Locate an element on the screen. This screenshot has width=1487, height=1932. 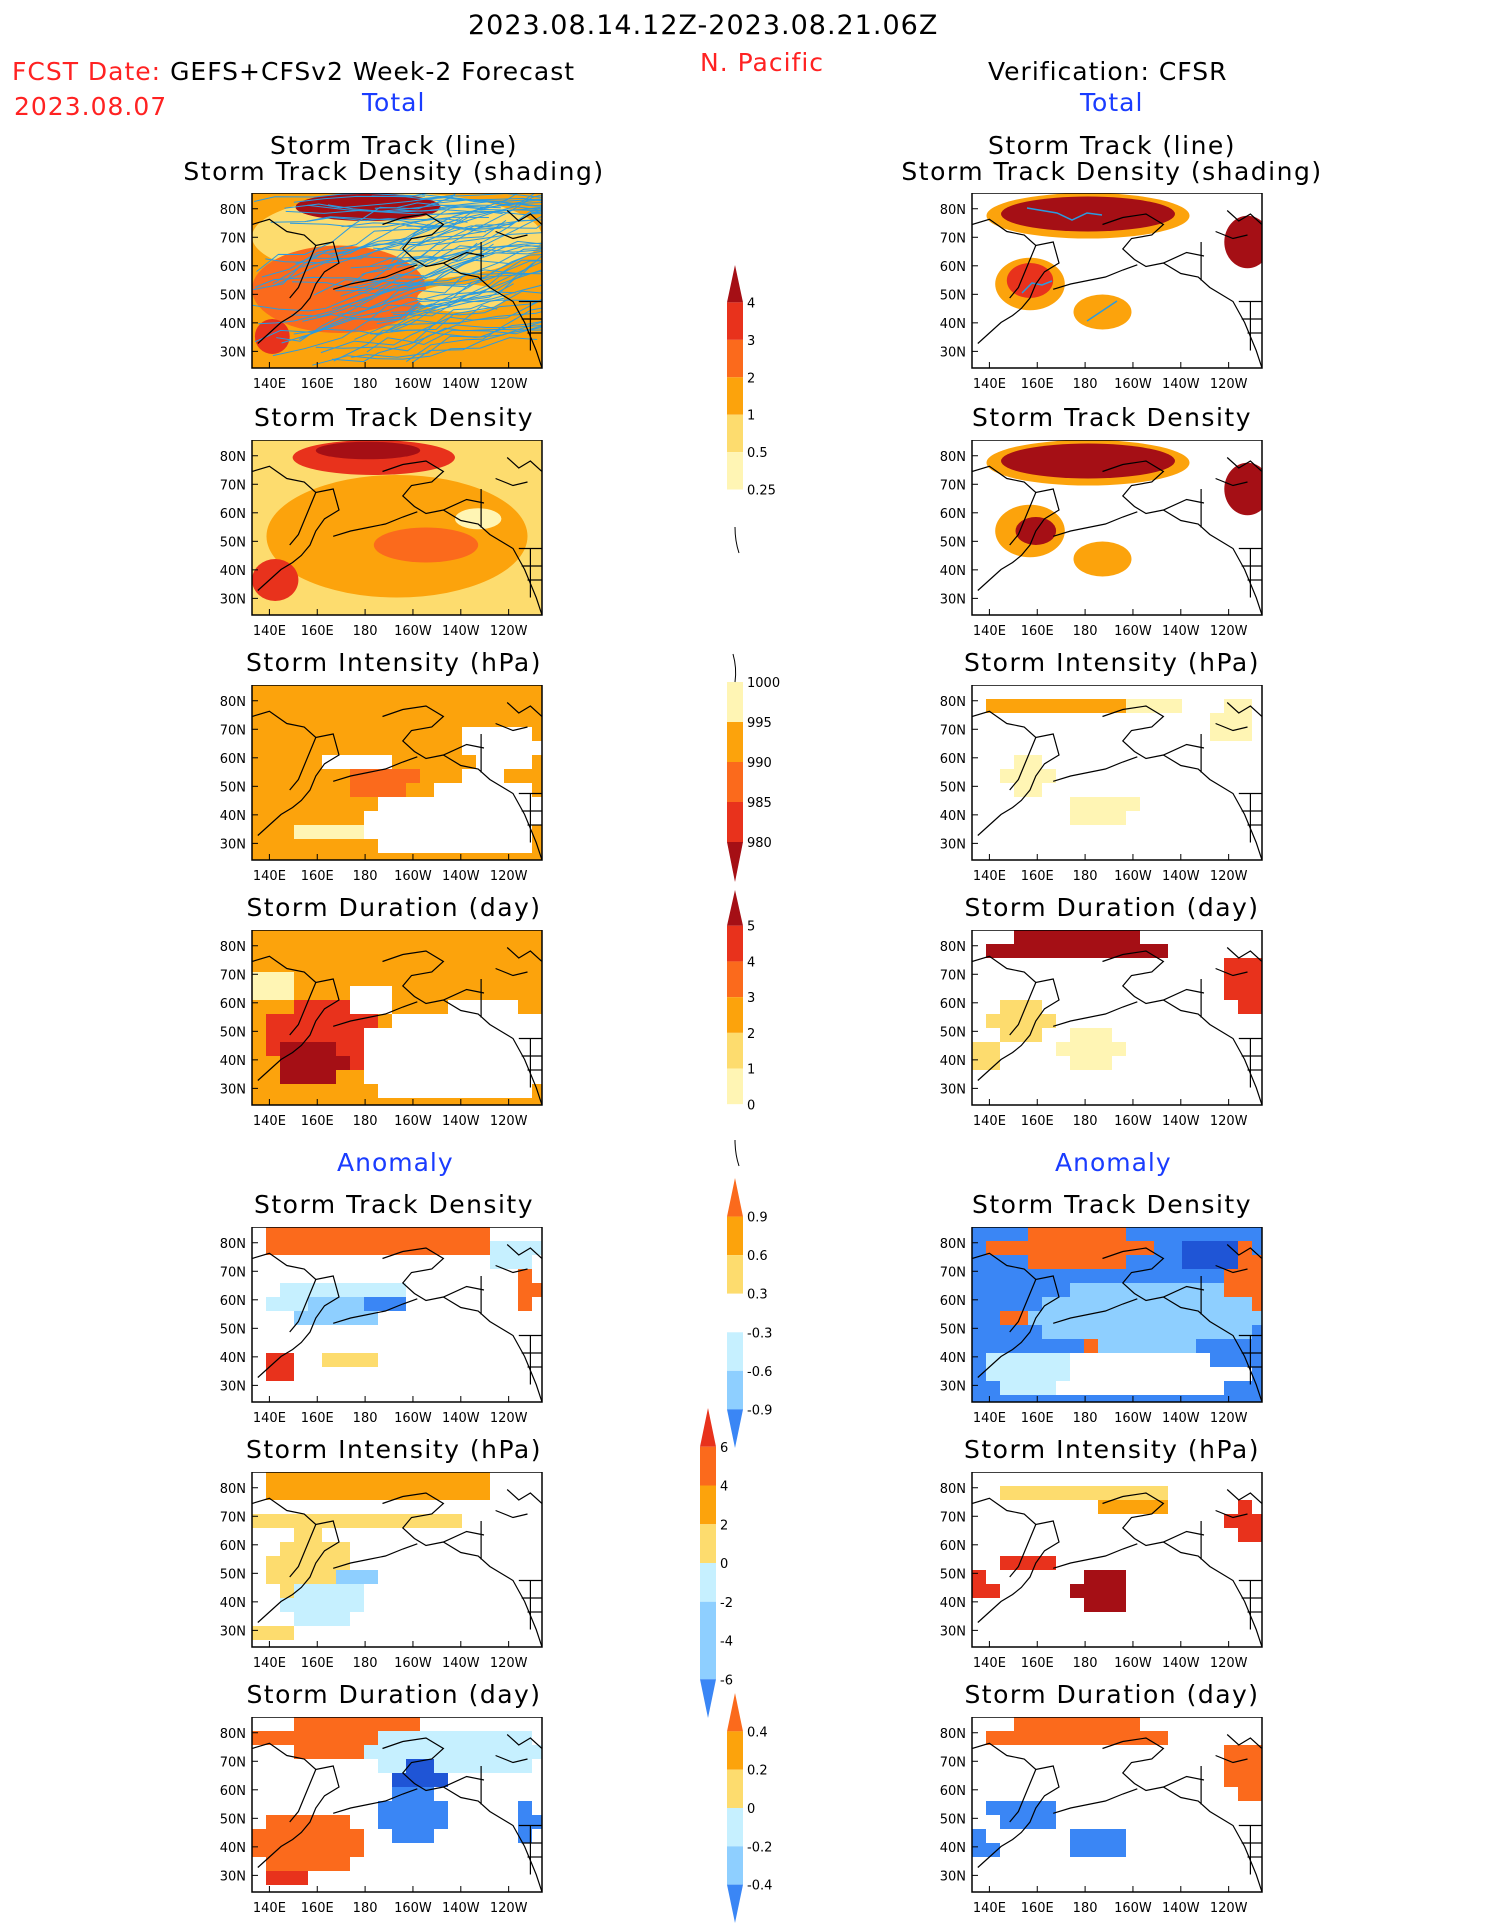
title-left-intensity: Storm Intensity (hPa) is located at coordinates (394, 662).